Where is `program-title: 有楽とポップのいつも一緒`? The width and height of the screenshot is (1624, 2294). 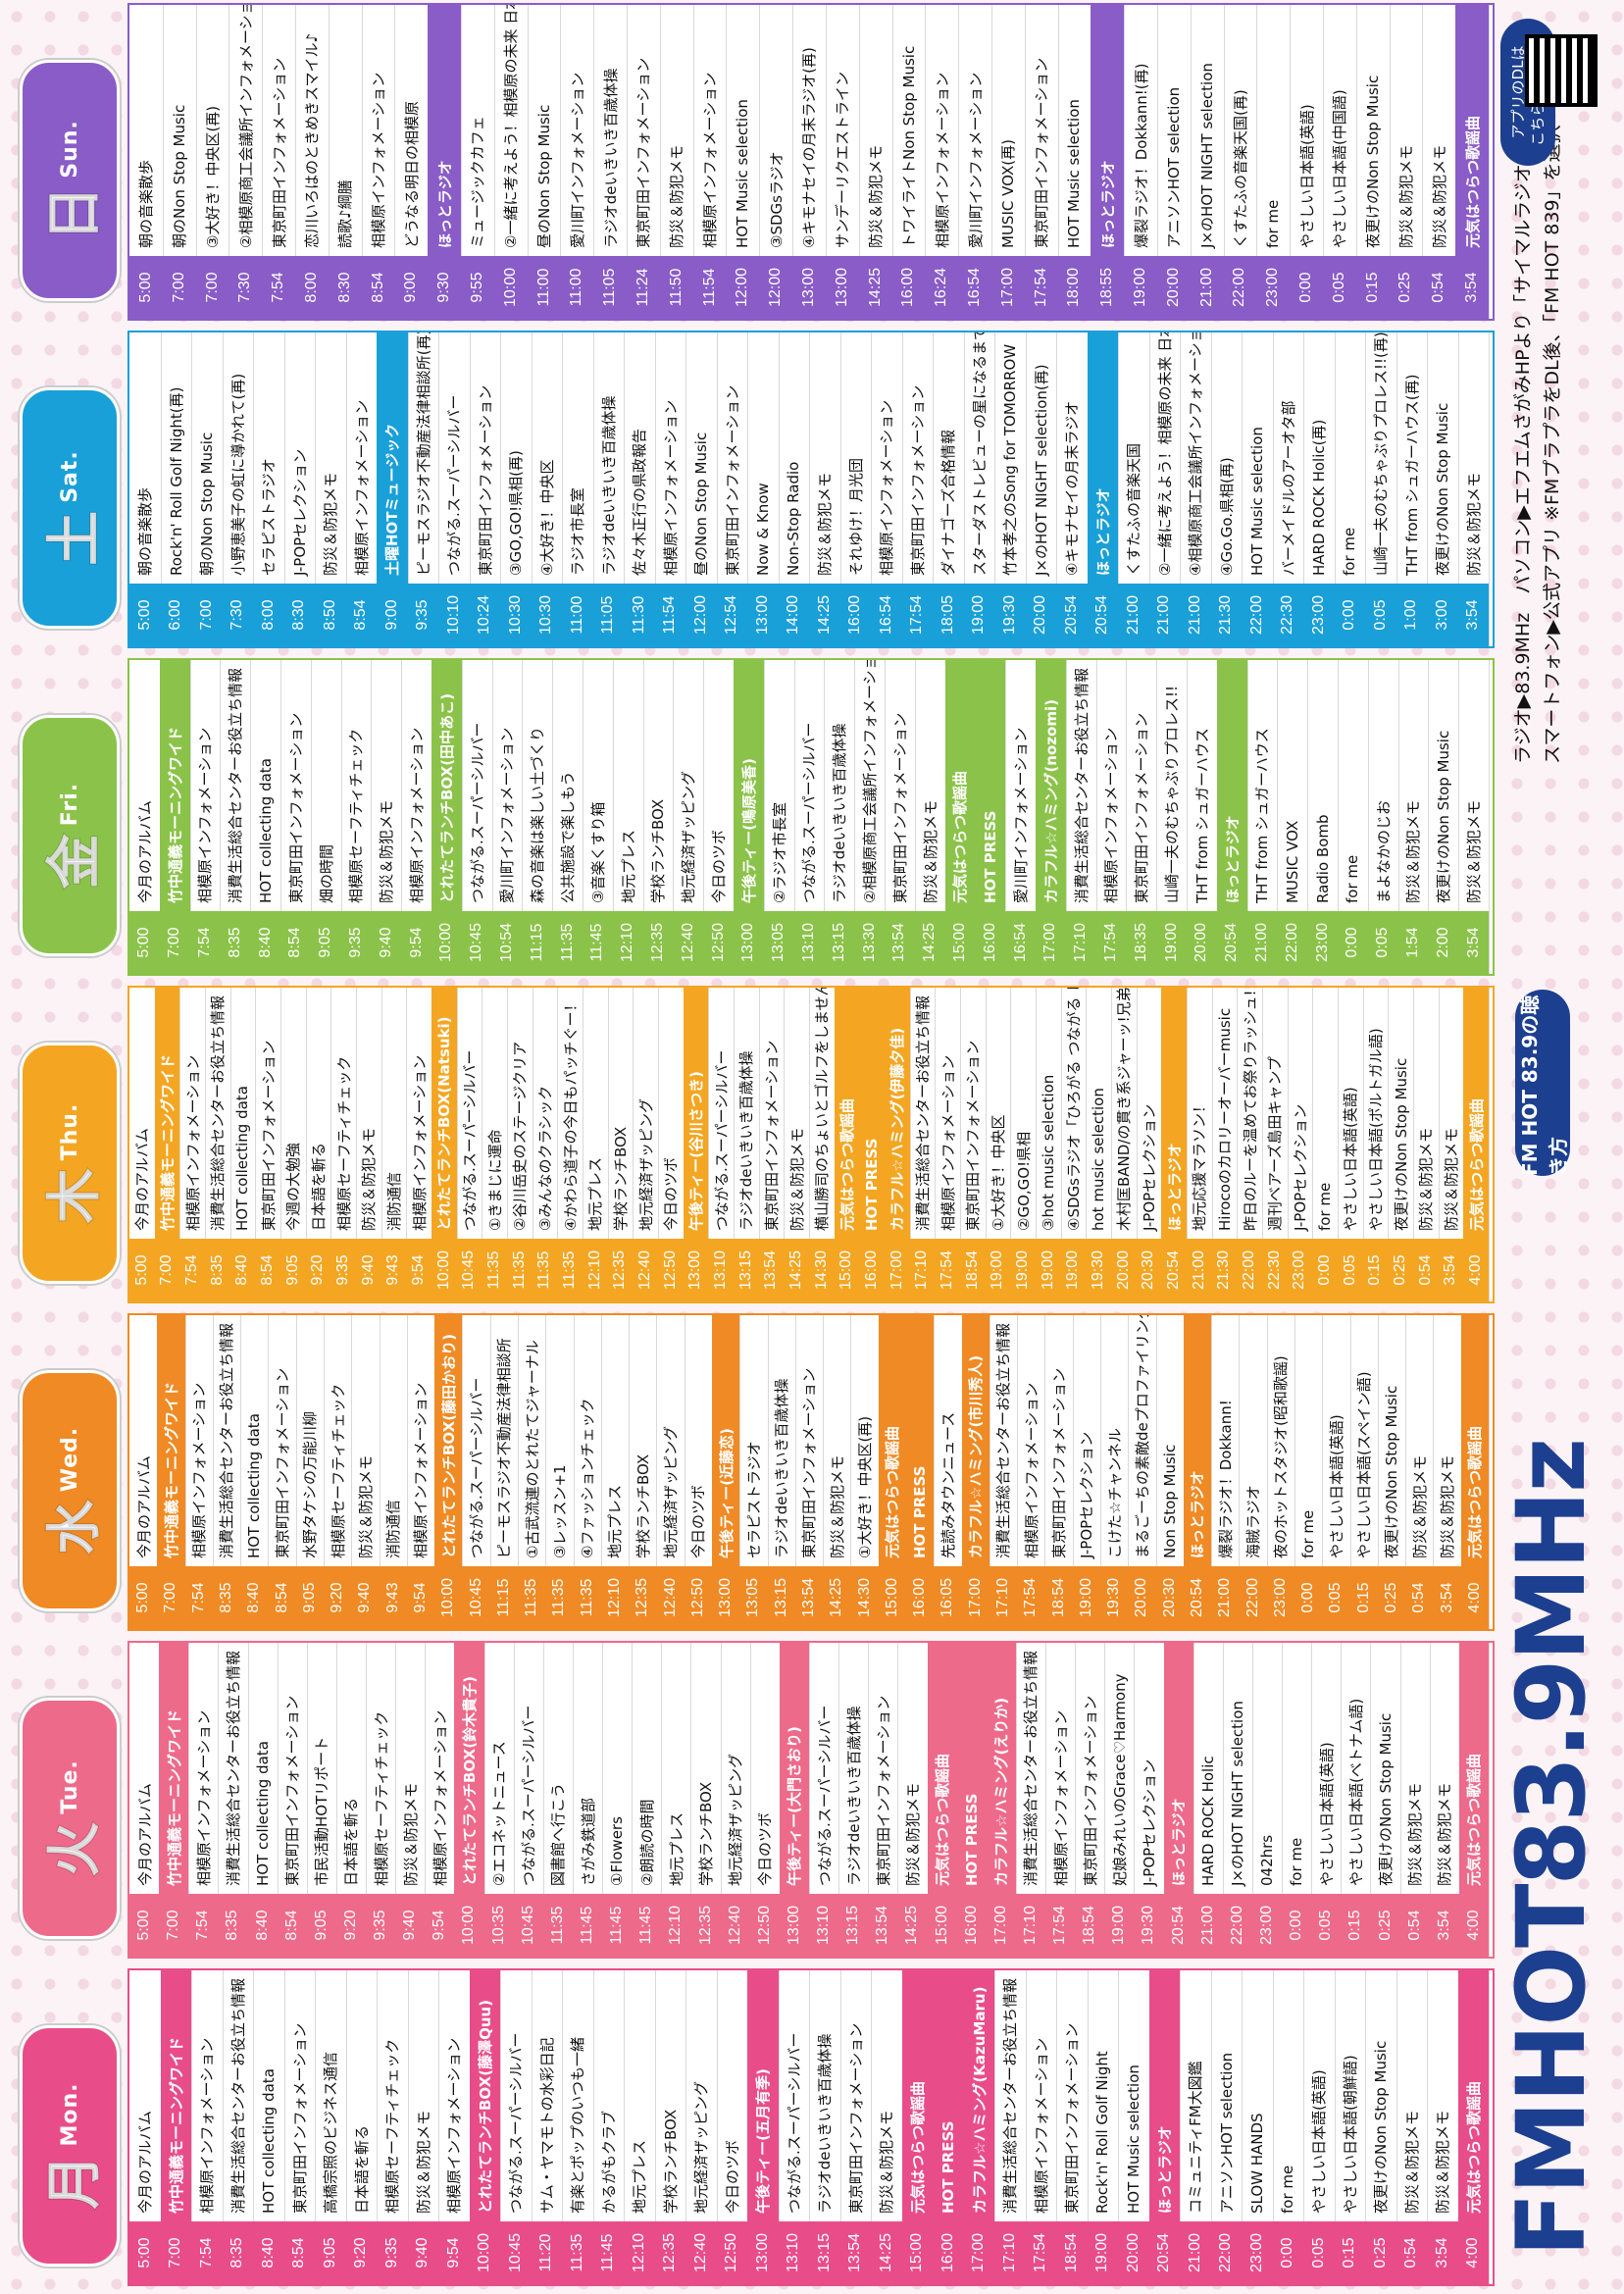 program-title: 有楽とポップのいつも一緒 is located at coordinates (578, 2125).